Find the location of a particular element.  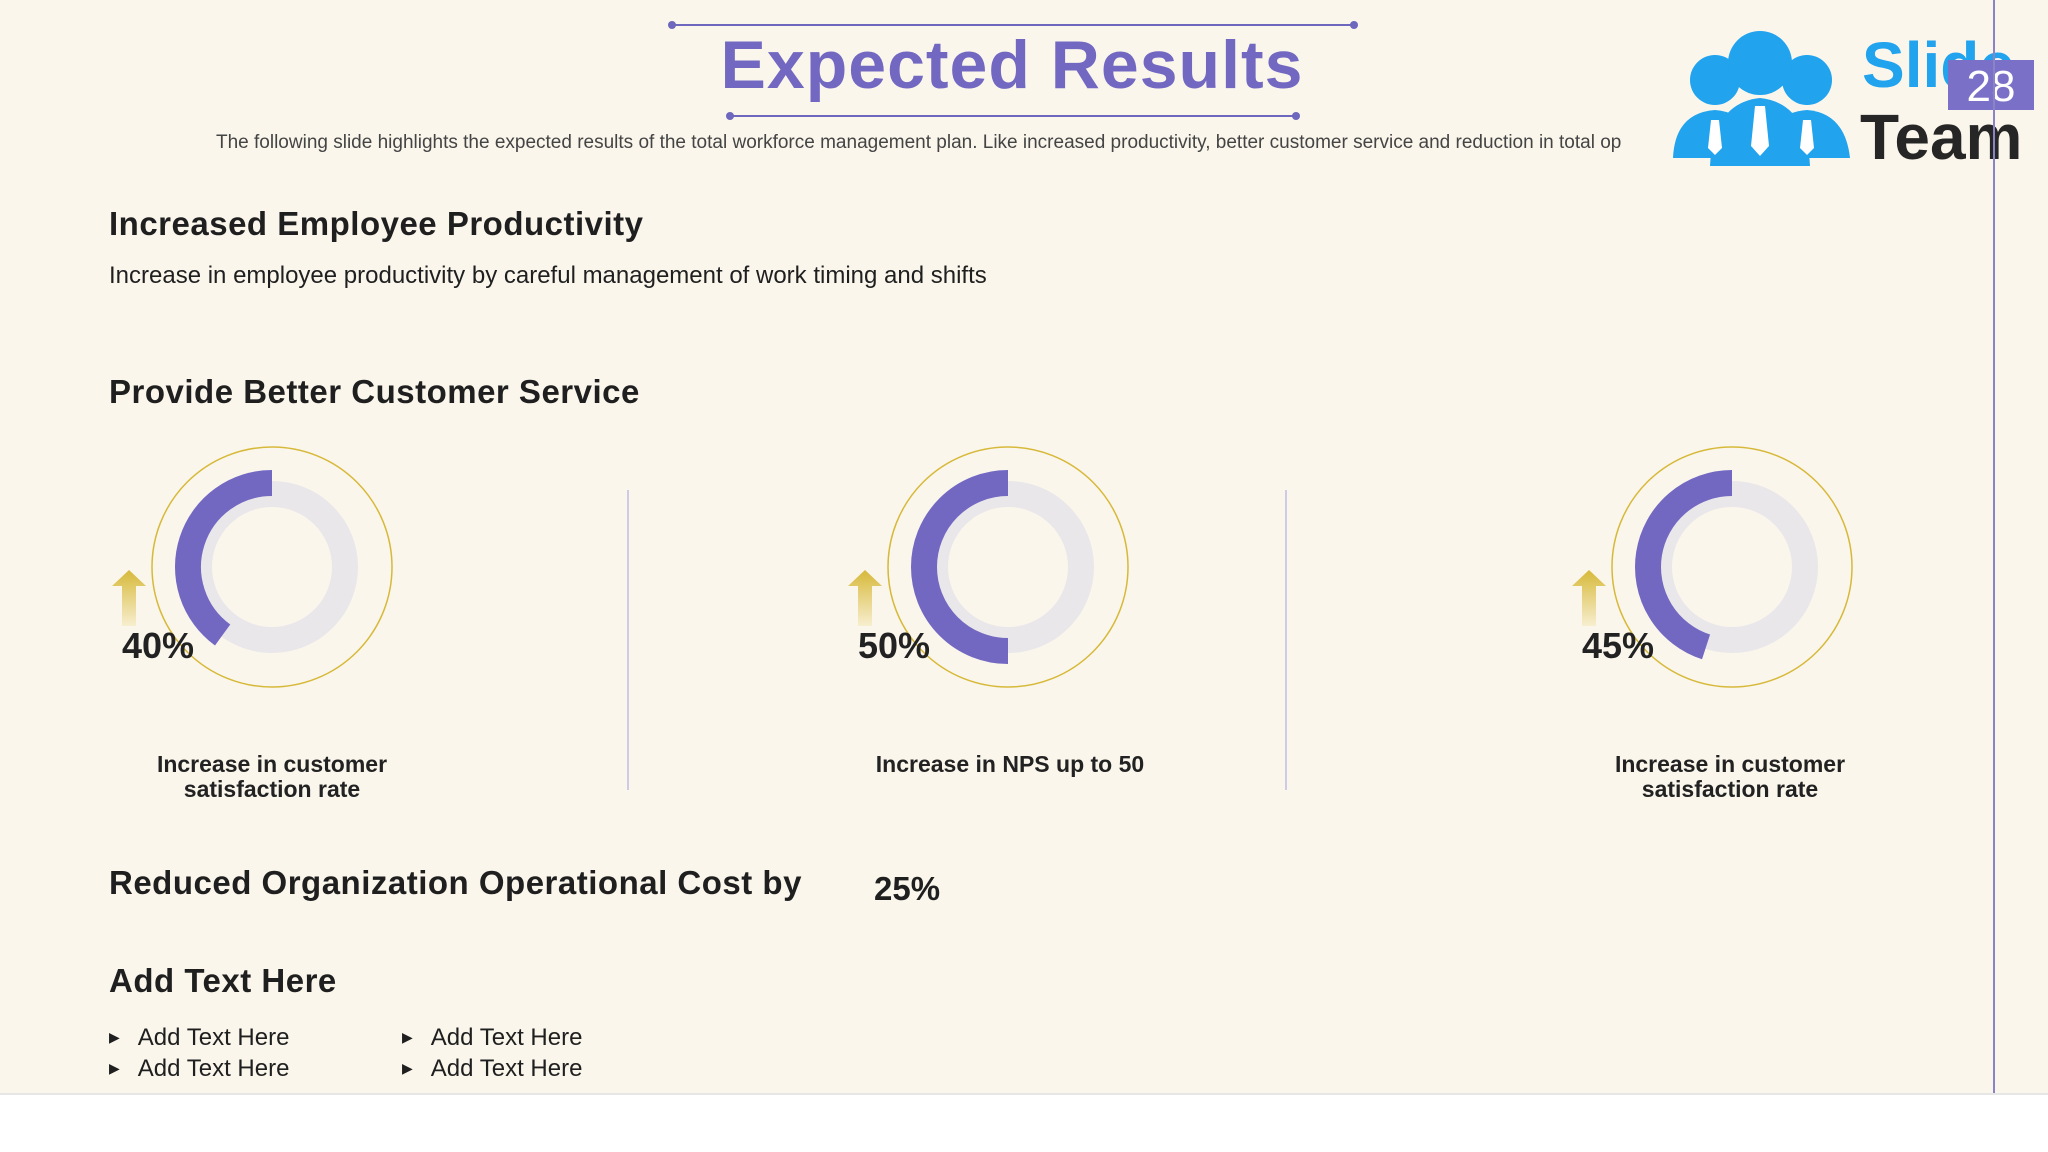

heading-cost: Reduced Organization Operational Cost by is located at coordinates (455, 882).